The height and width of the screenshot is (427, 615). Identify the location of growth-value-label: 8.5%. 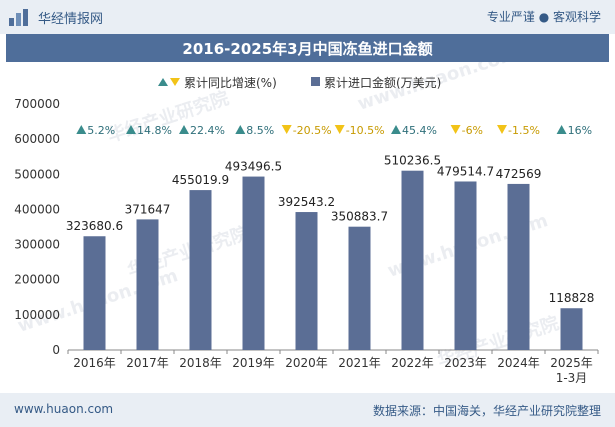
(260, 130).